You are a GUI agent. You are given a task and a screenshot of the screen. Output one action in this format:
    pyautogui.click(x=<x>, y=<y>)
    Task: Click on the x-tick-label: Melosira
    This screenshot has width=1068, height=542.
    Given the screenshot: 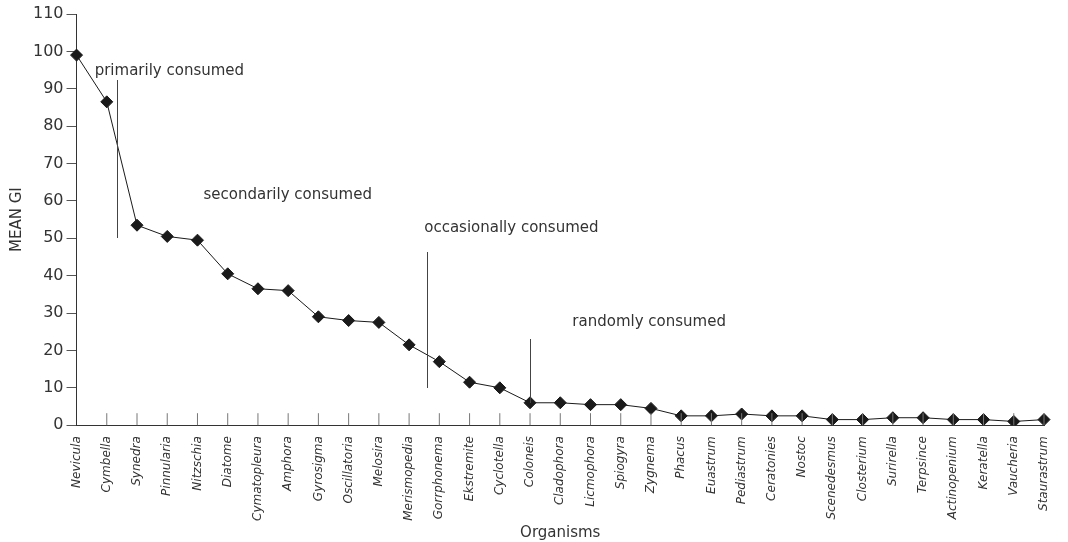 What is the action you would take?
    pyautogui.click(x=378, y=461)
    